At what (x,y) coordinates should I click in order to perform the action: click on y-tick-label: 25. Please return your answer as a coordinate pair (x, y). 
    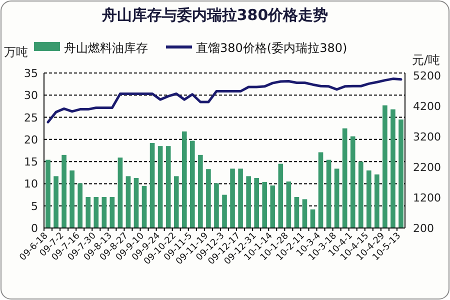
    Looking at the image, I should click on (31, 117).